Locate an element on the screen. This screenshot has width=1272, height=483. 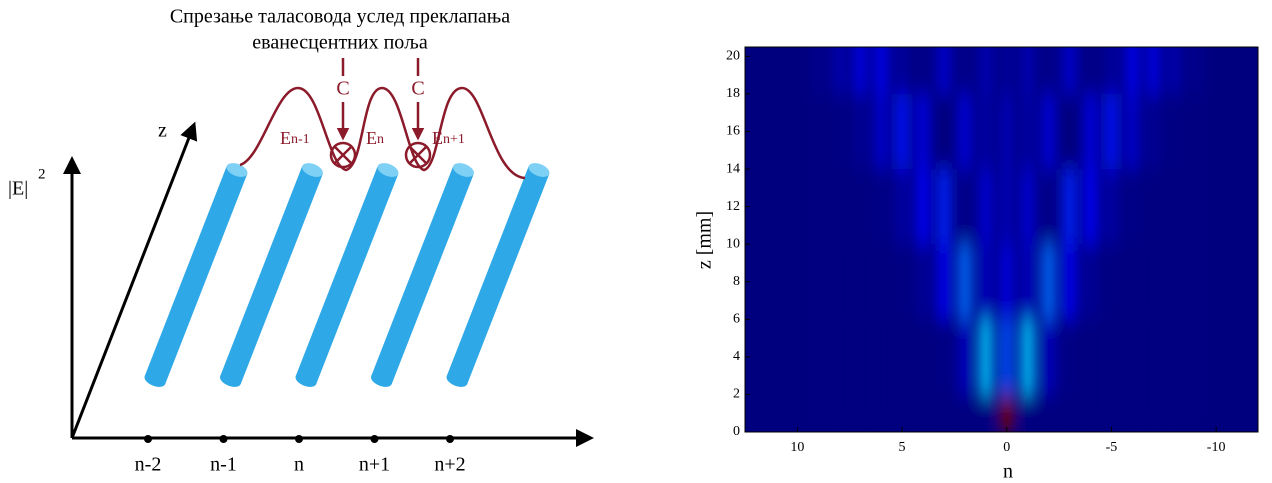
cross is located at coordinates (418, 155).